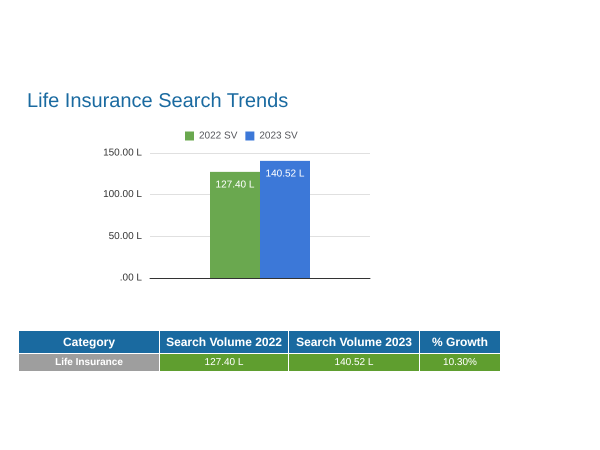  Describe the element at coordinates (354, 342) in the screenshot. I see `text: Search Volume 2023` at that location.